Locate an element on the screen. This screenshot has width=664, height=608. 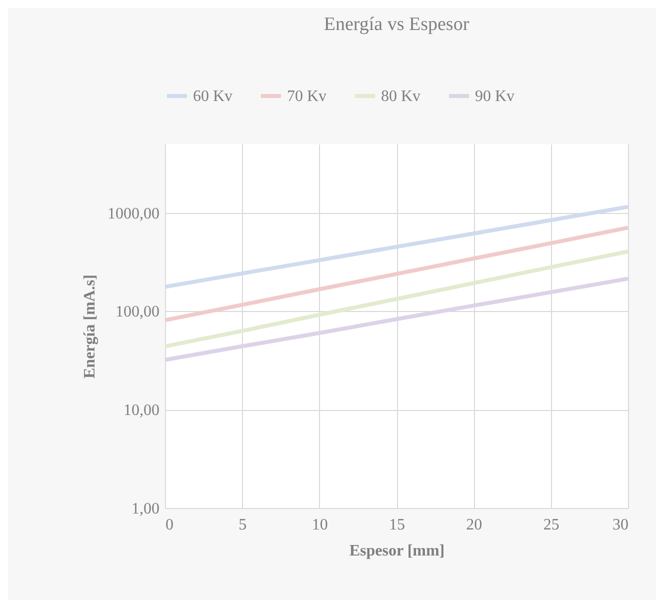
chart-title: Energía vs Espesor is located at coordinates (397, 24).